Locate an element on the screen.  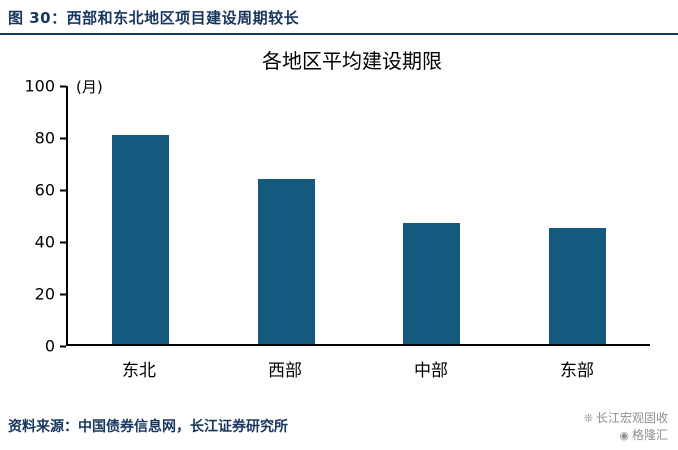
bar-中部 is located at coordinates (432, 283).